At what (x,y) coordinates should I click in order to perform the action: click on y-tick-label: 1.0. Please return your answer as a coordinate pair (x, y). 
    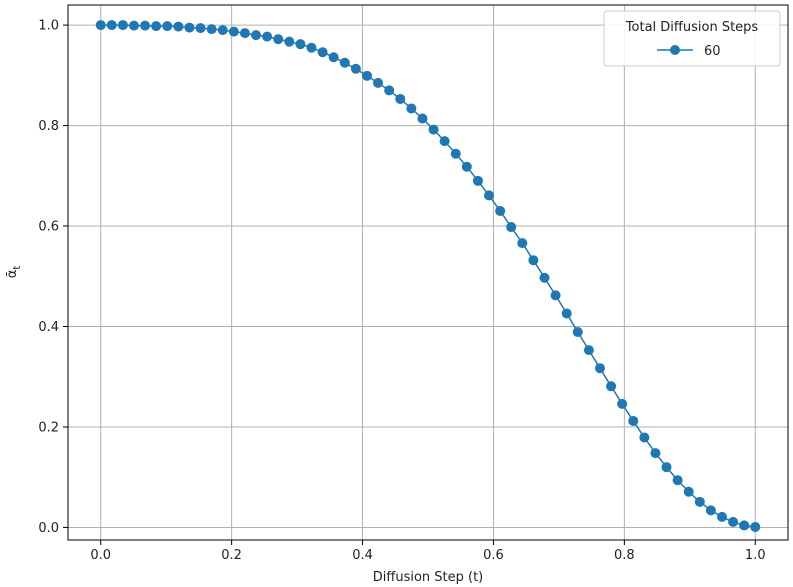
    Looking at the image, I should click on (48, 26).